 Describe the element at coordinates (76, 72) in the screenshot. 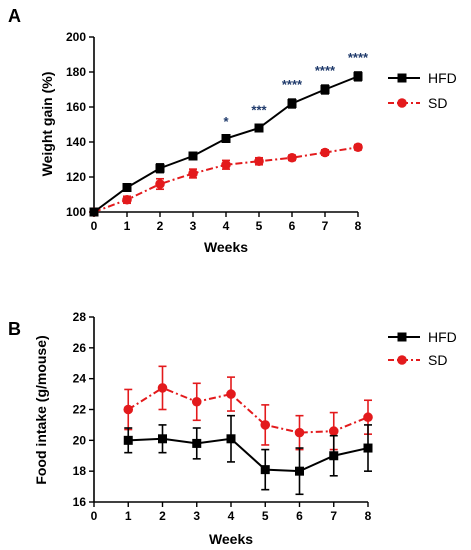

I see `y-tick-label: 180` at that location.